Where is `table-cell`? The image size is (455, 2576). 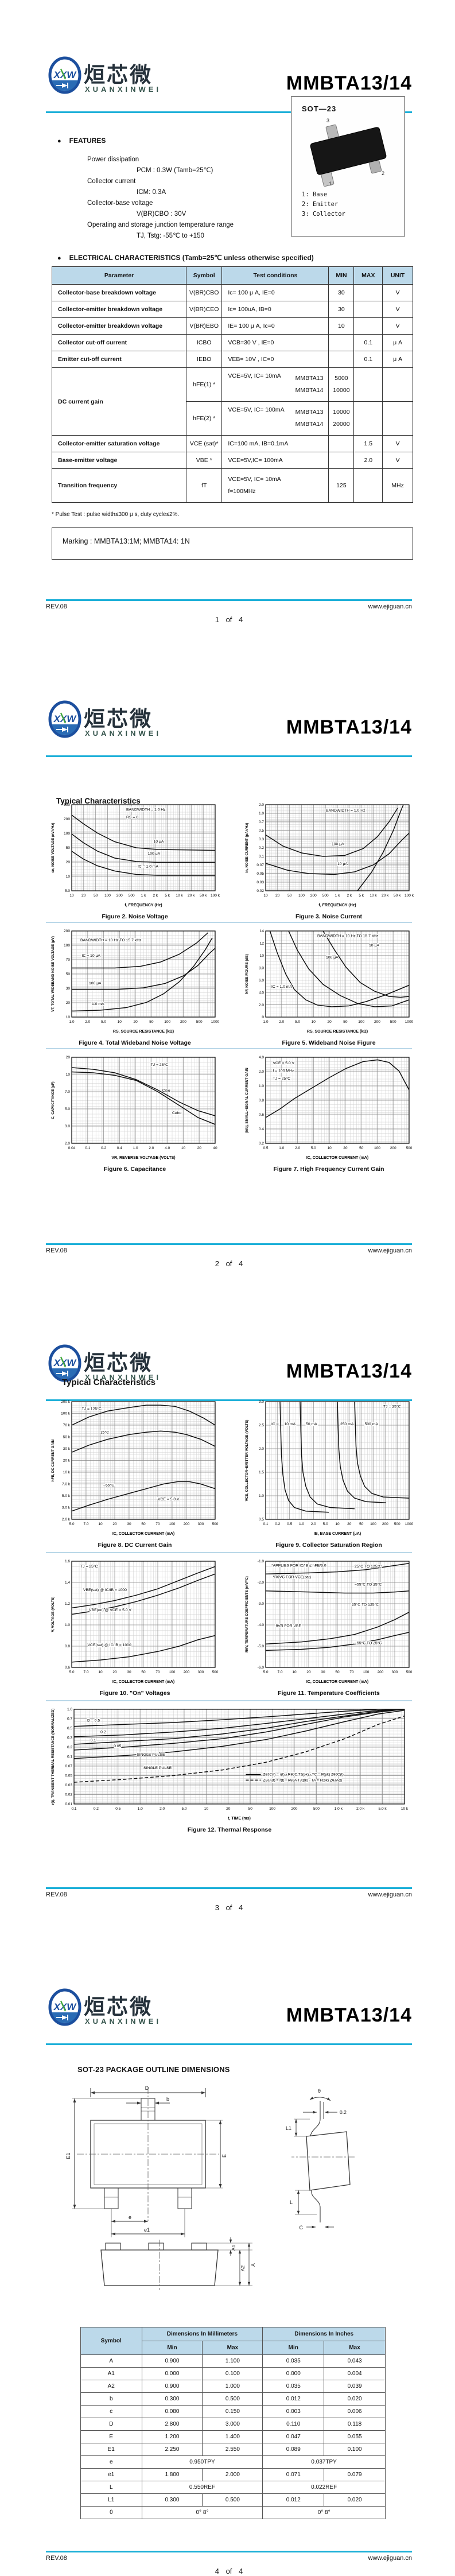 table-cell is located at coordinates (341, 460).